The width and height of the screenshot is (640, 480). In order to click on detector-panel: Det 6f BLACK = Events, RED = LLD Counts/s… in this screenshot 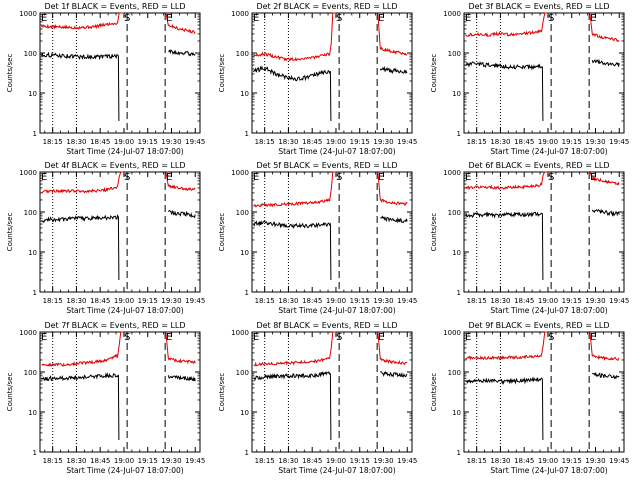, I will do `click(529, 238)`.